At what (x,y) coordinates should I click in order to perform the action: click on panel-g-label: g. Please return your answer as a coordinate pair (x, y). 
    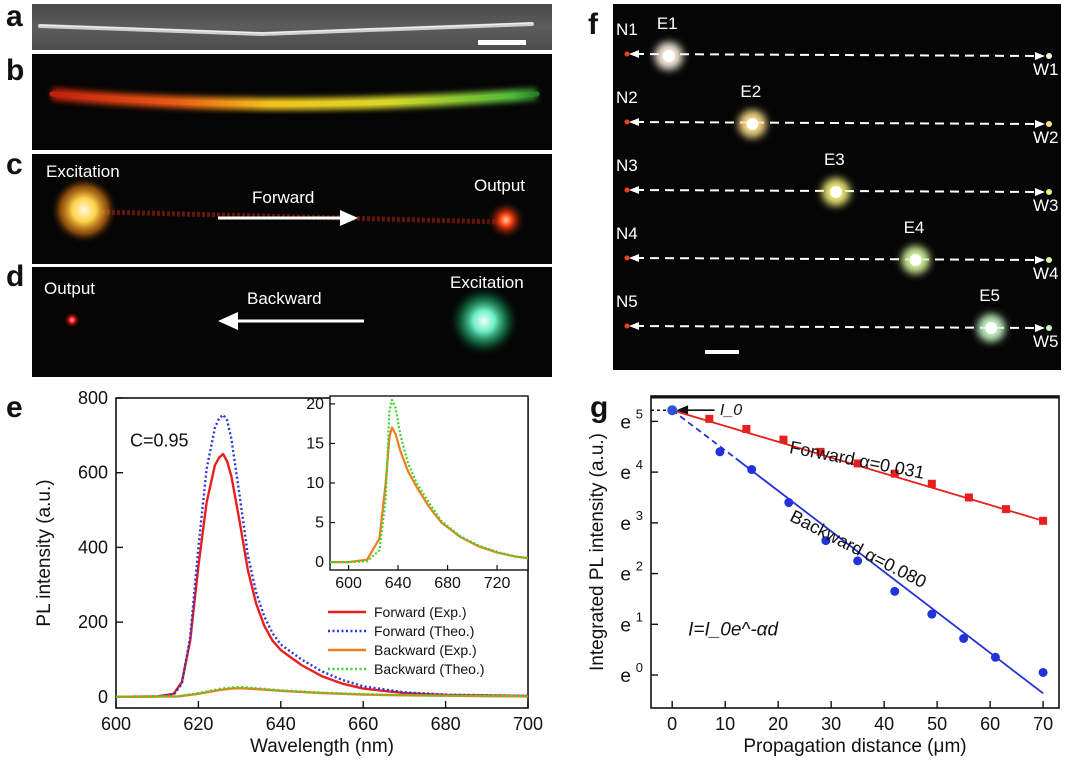
    Looking at the image, I should click on (599, 407).